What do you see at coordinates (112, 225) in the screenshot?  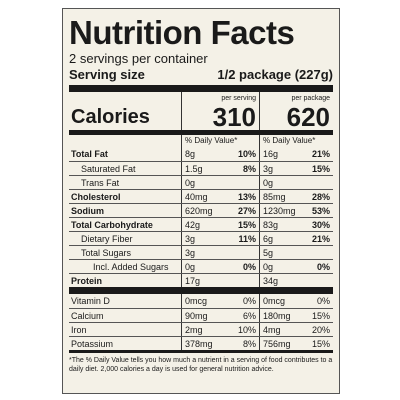 I see `nutrient-name: Total Carbohydrate` at bounding box center [112, 225].